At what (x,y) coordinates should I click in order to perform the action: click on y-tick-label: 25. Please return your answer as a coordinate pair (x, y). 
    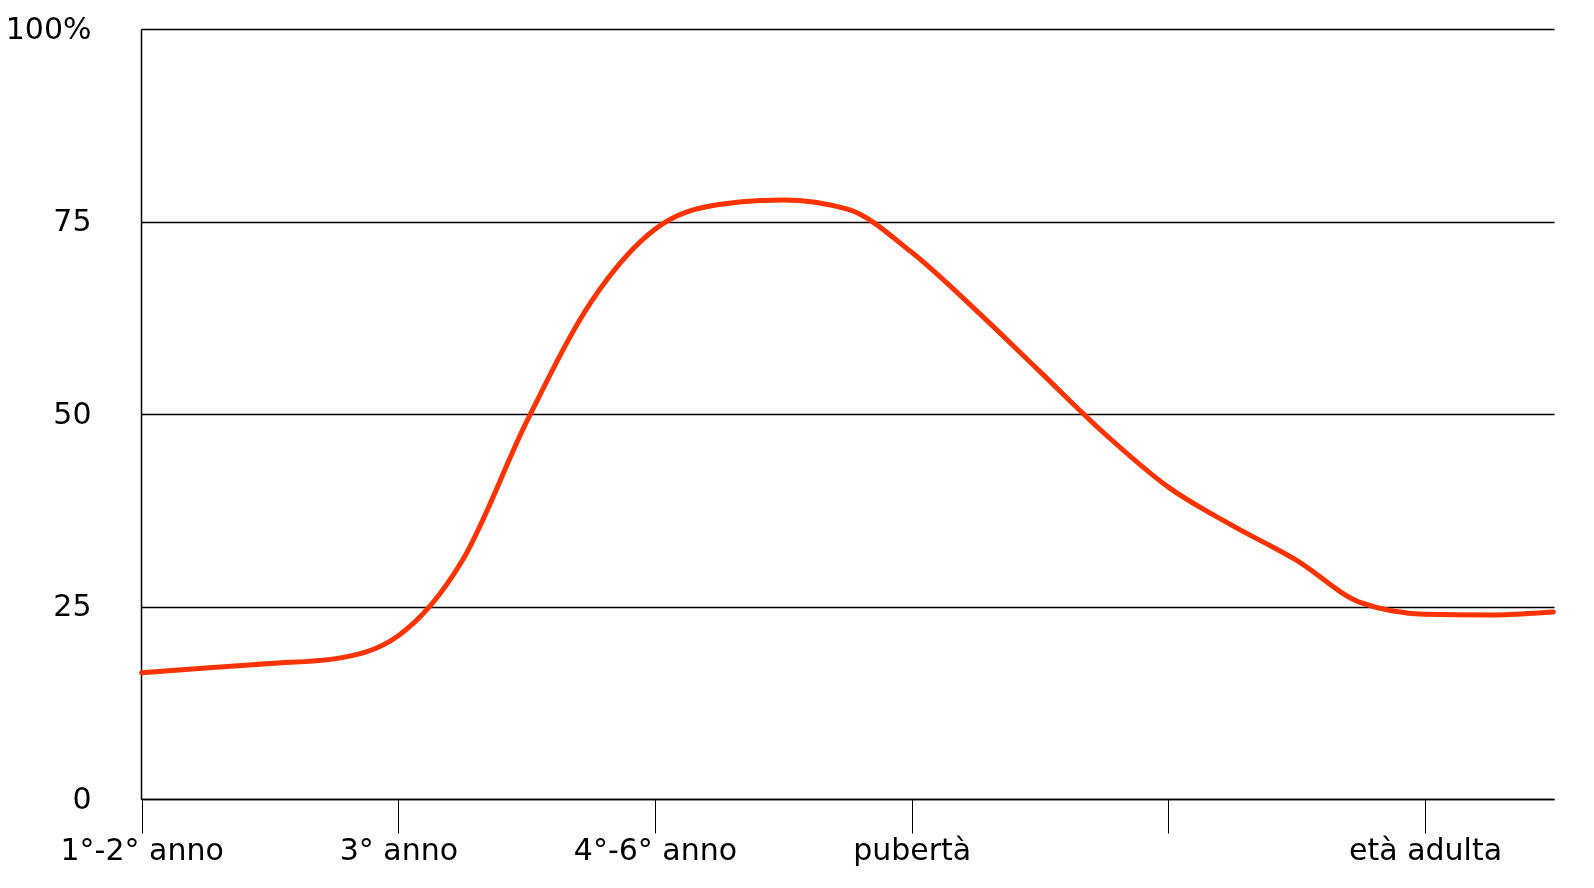
    Looking at the image, I should click on (72, 605).